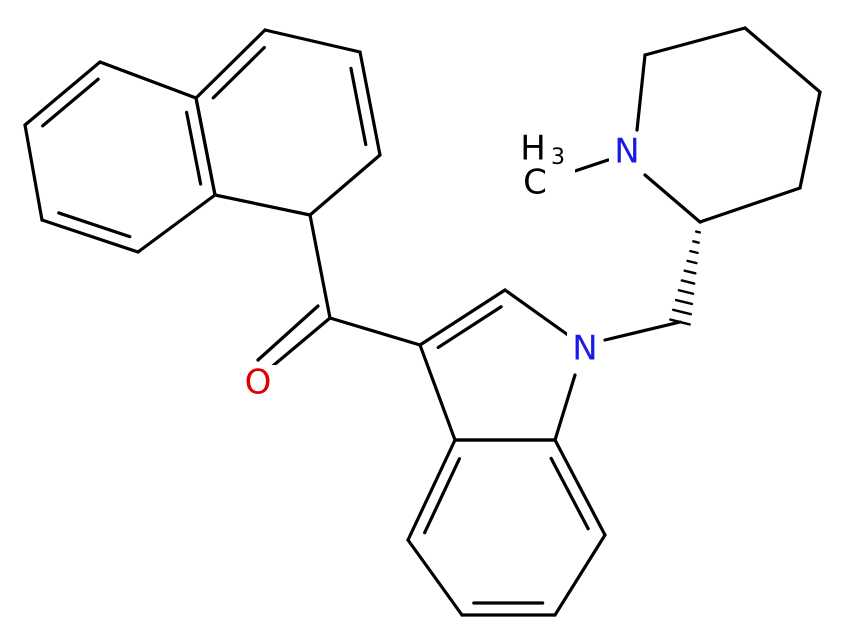 This screenshot has height=641, width=843. What do you see at coordinates (535, 183) in the screenshot?
I see `methyl-c: C` at bounding box center [535, 183].